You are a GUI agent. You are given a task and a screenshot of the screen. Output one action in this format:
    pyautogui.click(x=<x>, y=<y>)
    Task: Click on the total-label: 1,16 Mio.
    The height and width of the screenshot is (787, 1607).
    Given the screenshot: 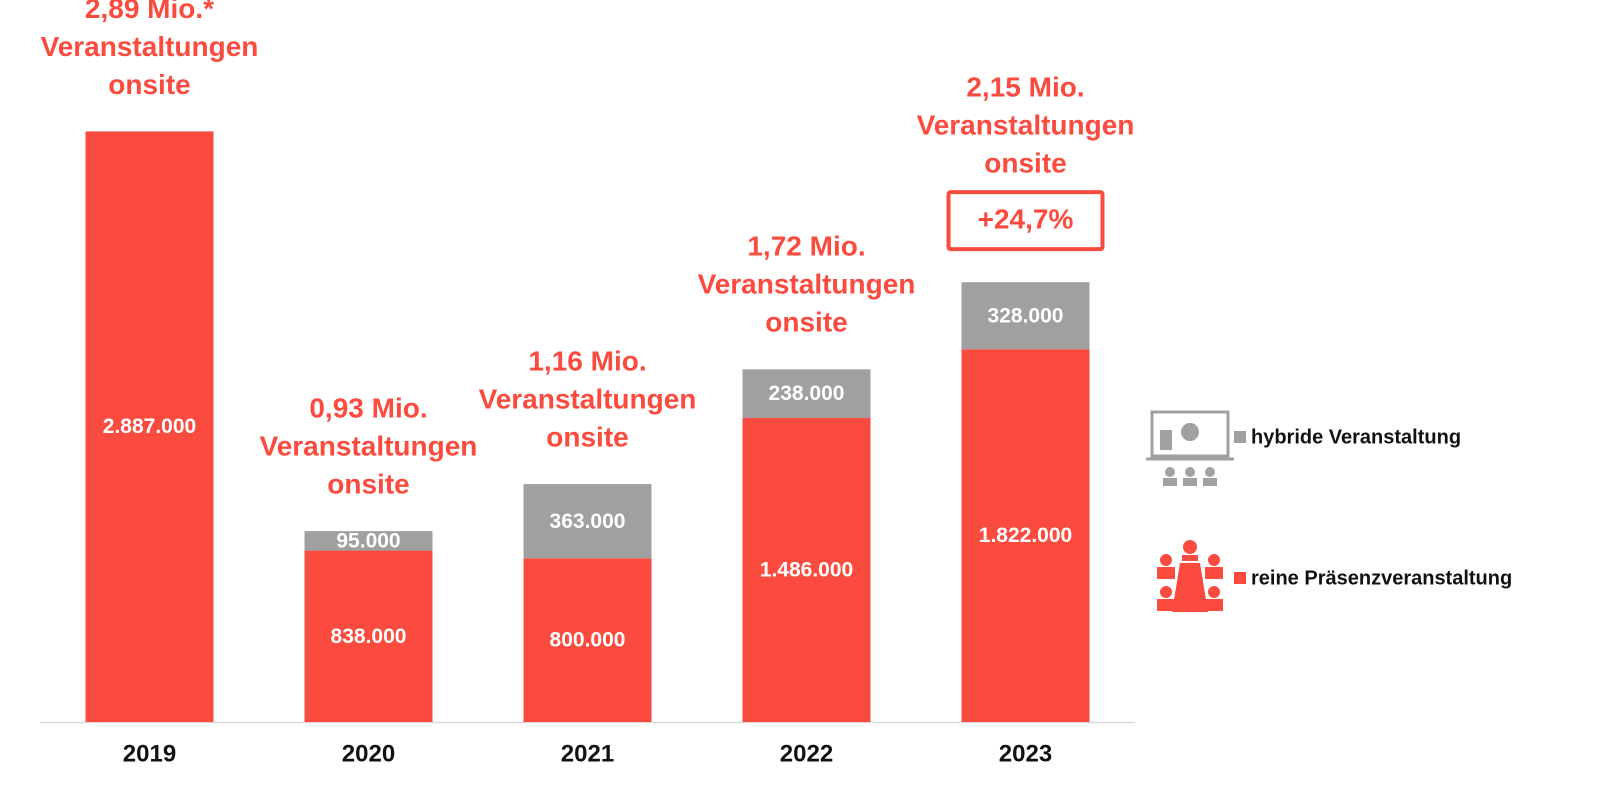 What is the action you would take?
    pyautogui.click(x=587, y=360)
    